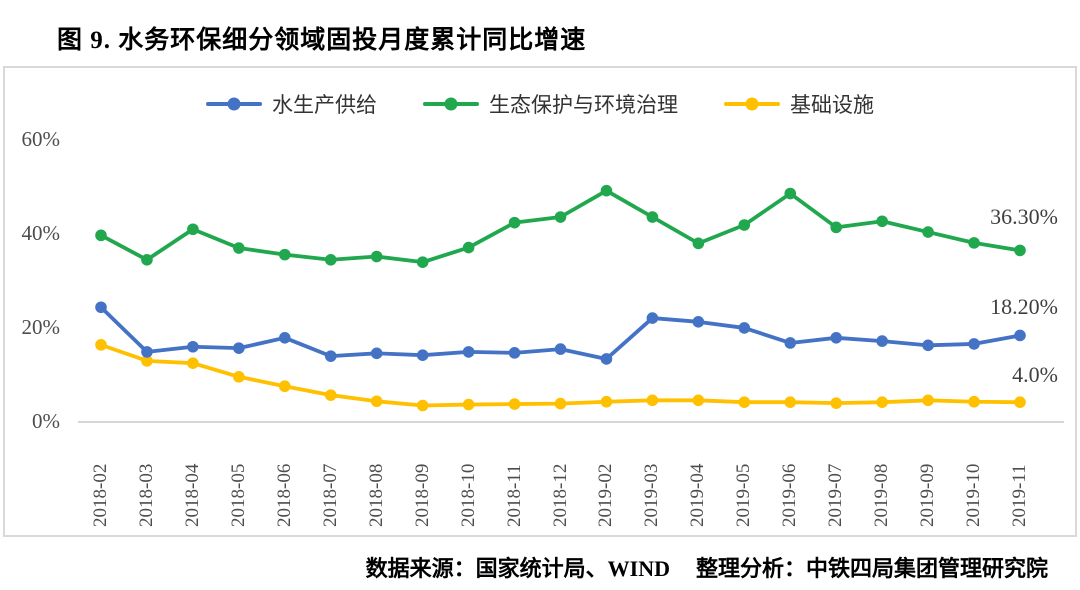 This screenshot has width=1080, height=590. Describe the element at coordinates (41, 233) in the screenshot. I see `y-tick-label: 40%` at that location.